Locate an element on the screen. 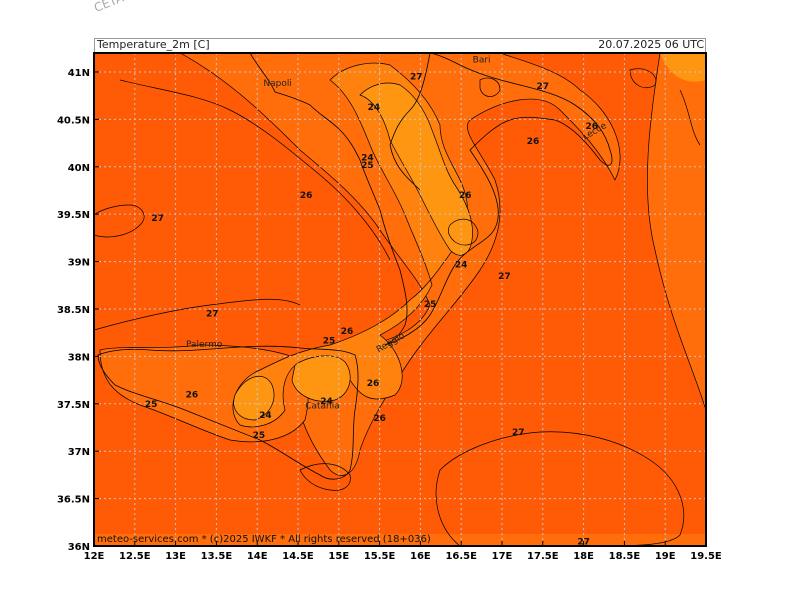 The width and height of the screenshot is (800, 600). lon-tick-label: 13.5E is located at coordinates (217, 556).